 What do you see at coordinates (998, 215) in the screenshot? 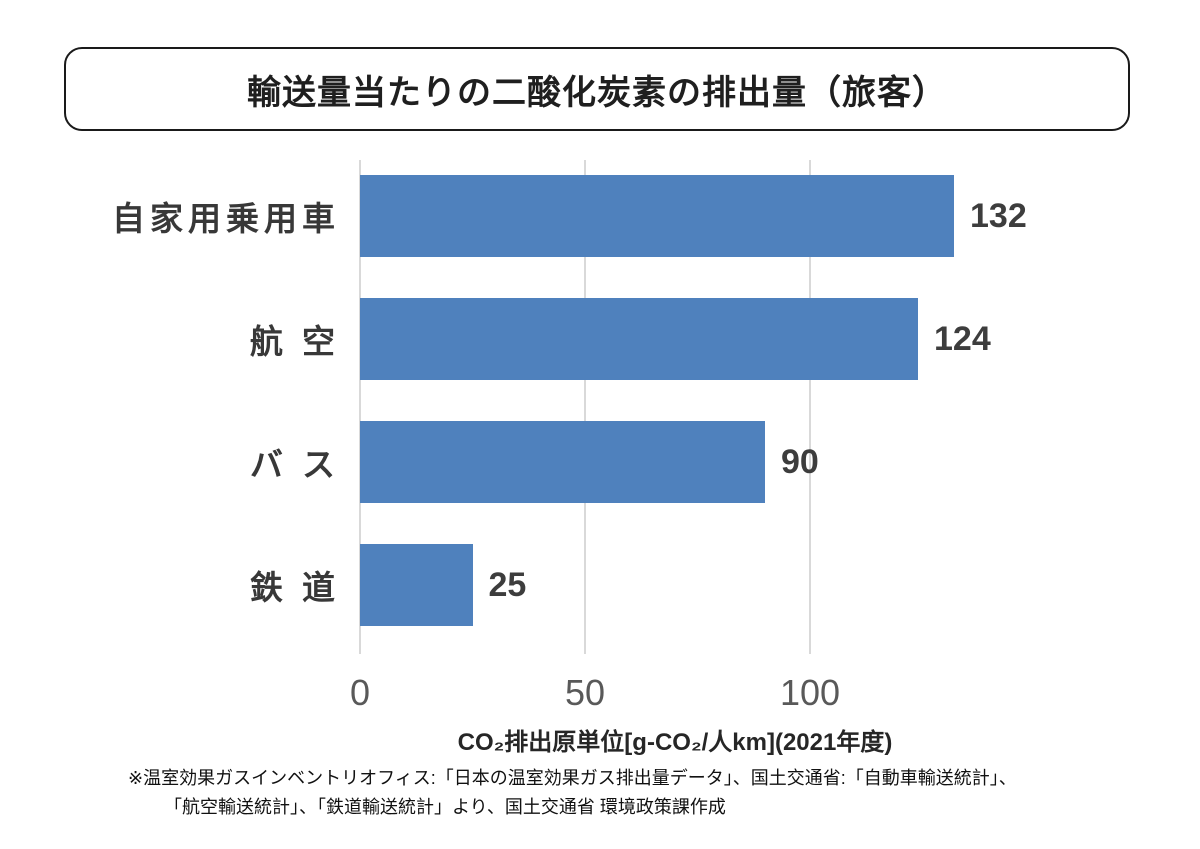
I see `bar-value-private-car: 132` at bounding box center [998, 215].